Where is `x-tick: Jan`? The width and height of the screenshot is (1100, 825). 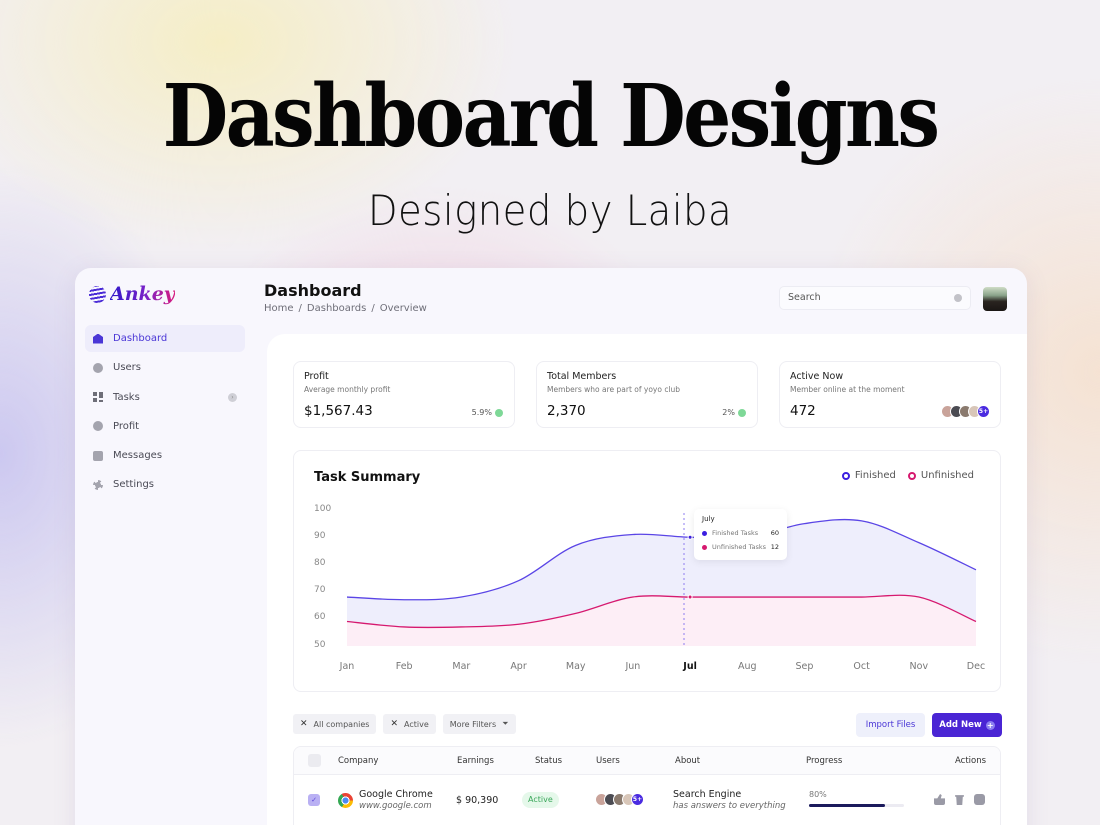
x-tick: Jan is located at coordinates (347, 666).